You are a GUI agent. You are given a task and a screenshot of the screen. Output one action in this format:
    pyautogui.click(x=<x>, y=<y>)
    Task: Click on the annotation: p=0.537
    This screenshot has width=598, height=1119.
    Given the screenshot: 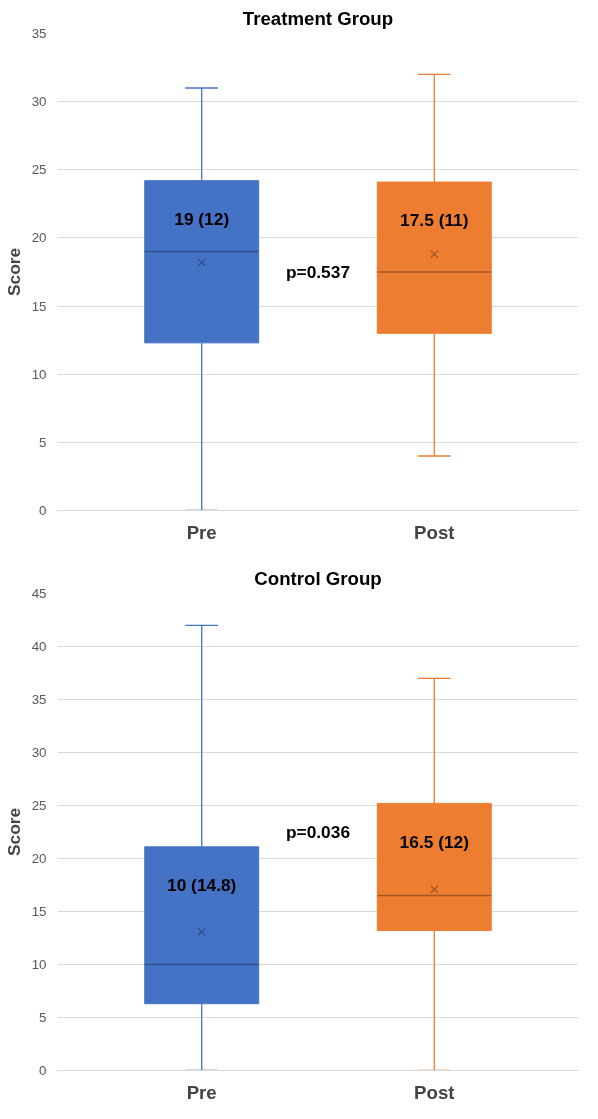 What is the action you would take?
    pyautogui.click(x=318, y=272)
    